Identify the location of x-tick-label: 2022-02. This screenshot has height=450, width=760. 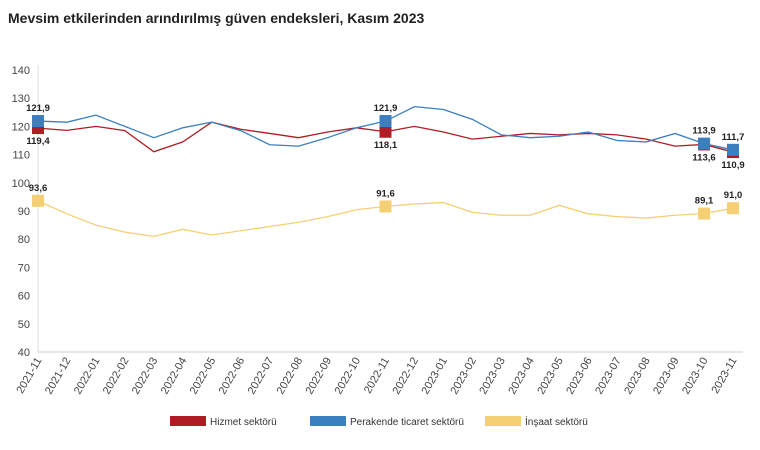
(116, 376).